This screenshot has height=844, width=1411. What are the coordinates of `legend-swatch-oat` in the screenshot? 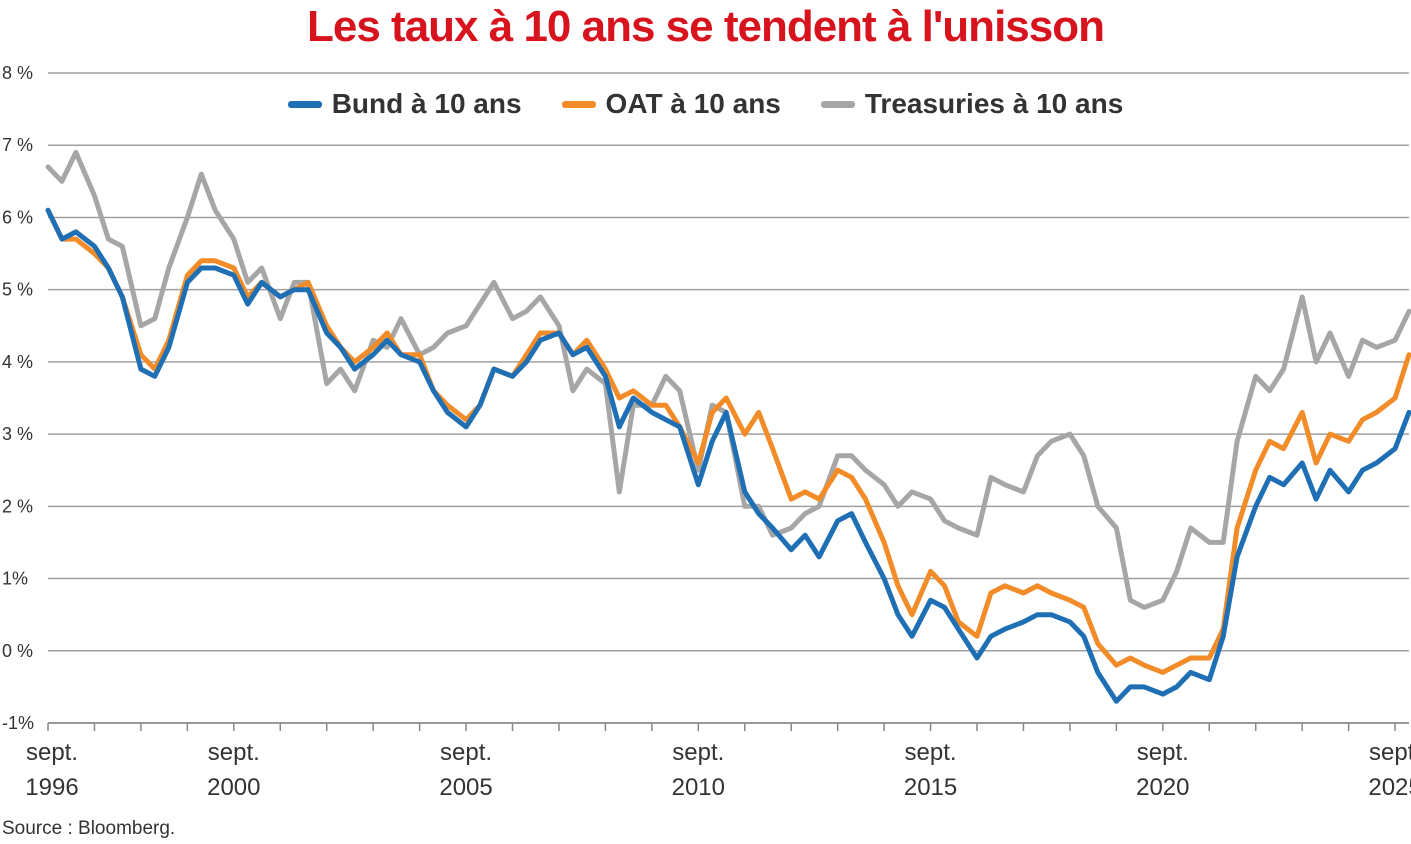 It's located at (578, 104).